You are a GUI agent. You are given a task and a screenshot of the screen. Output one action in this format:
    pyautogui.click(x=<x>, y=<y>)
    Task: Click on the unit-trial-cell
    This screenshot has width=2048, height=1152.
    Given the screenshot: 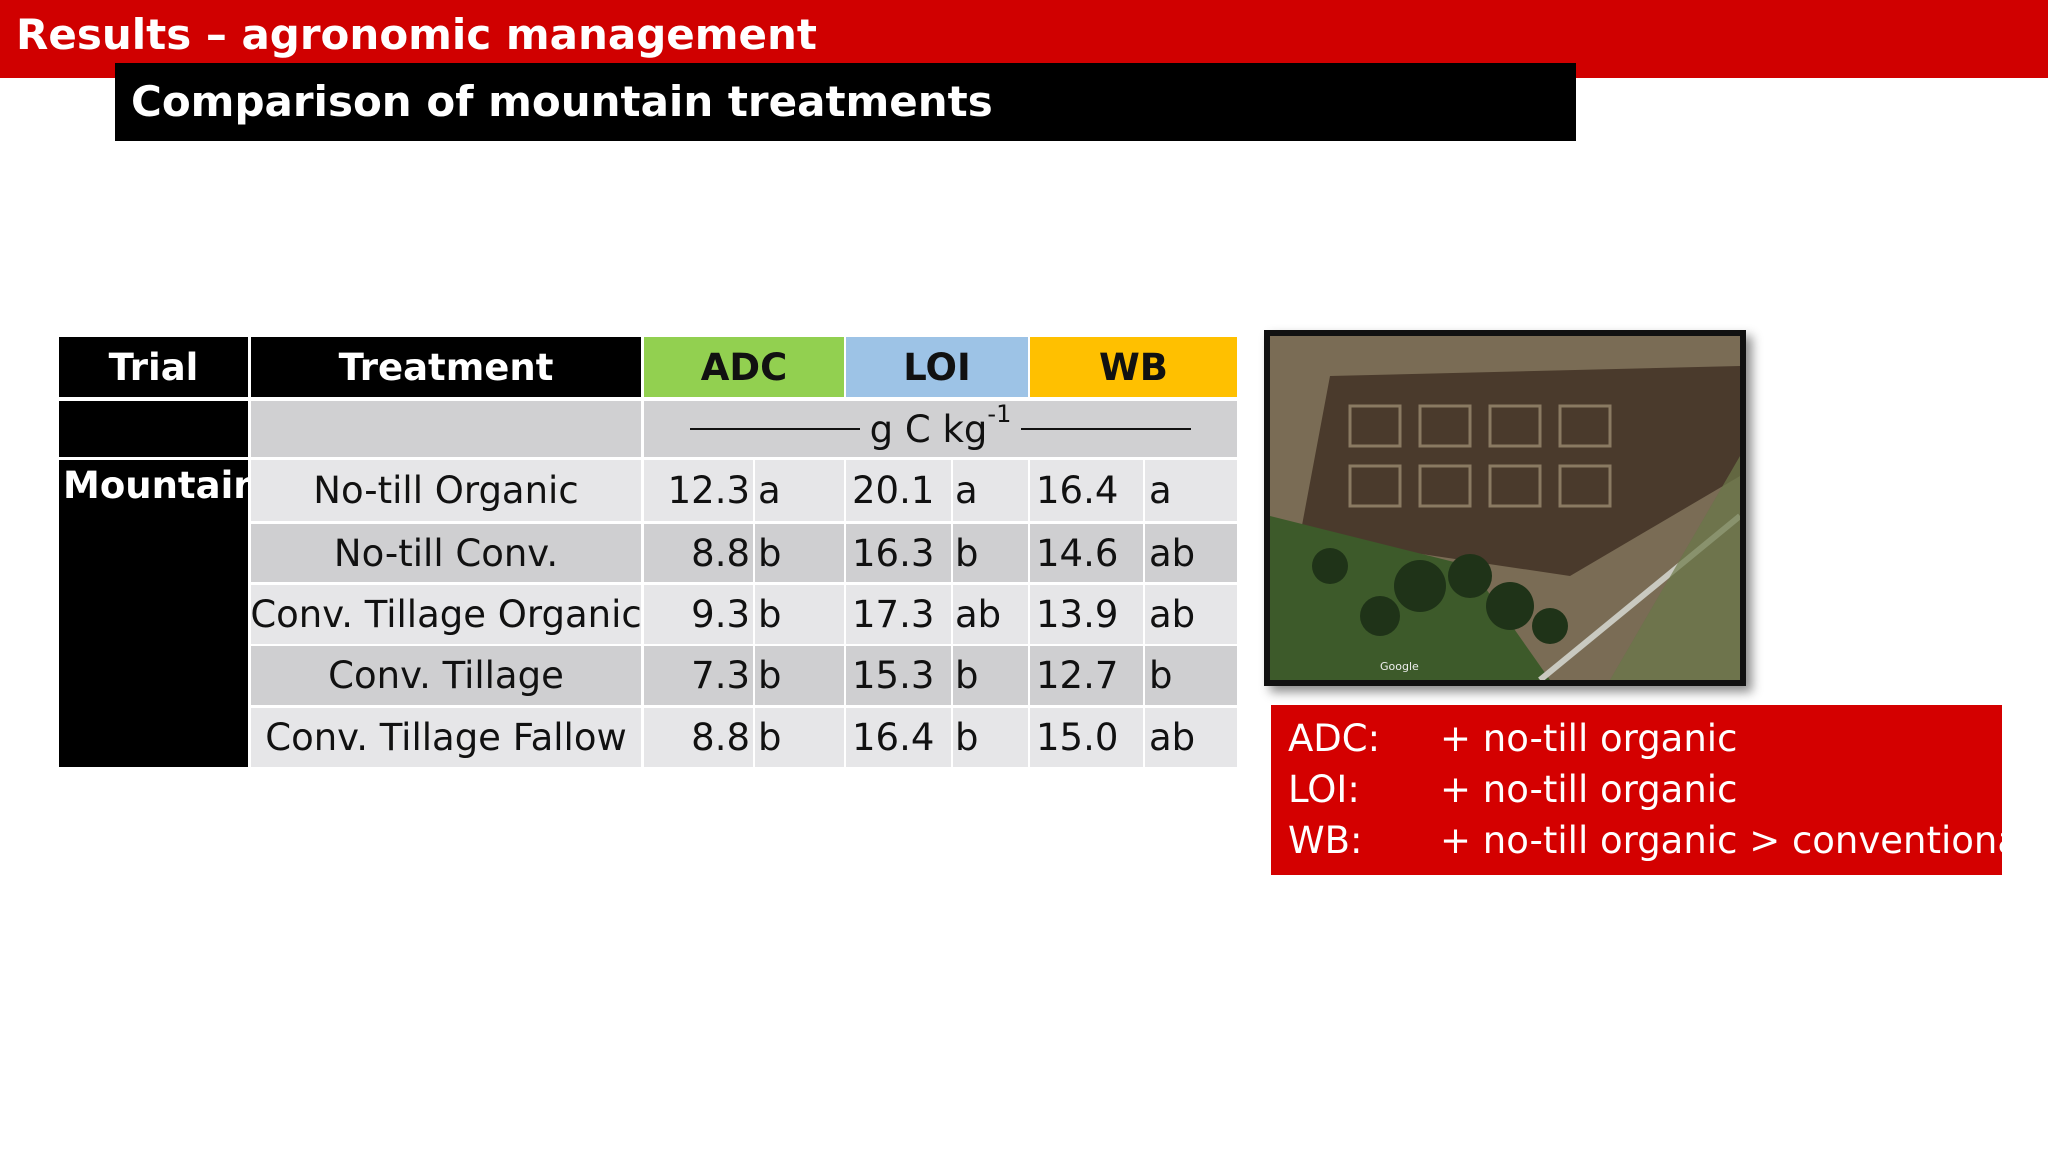 What is the action you would take?
    pyautogui.click(x=153, y=429)
    